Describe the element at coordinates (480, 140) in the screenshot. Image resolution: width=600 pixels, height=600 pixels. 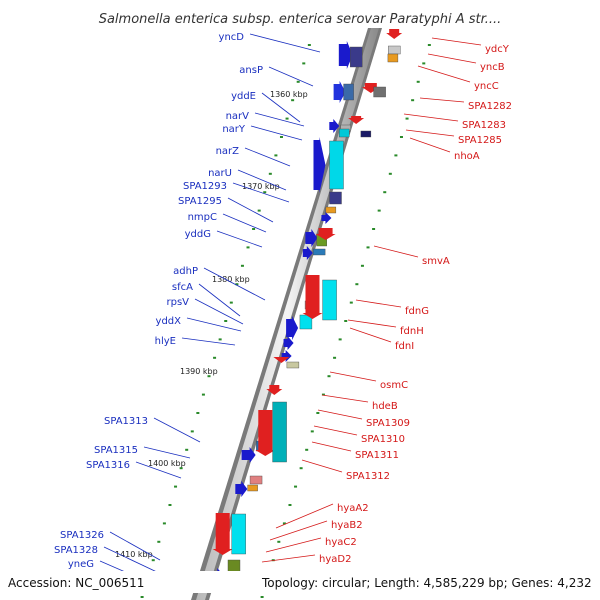
I see `gene-label-SPA1285: SPA1285` at that location.